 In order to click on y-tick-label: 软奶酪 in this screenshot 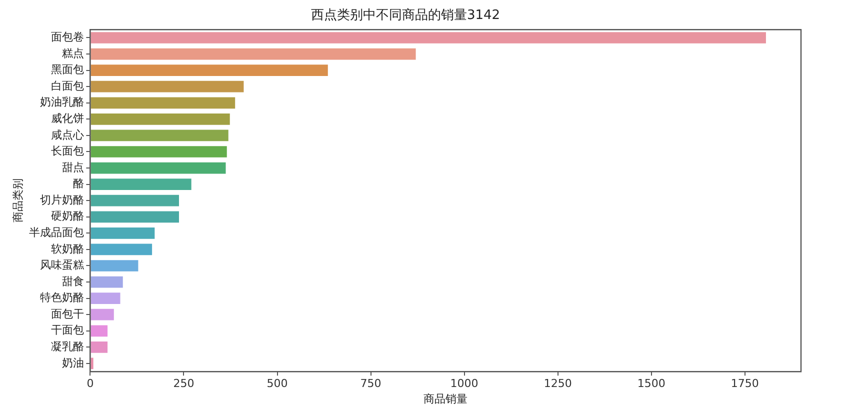, I will do `click(67, 249)`.